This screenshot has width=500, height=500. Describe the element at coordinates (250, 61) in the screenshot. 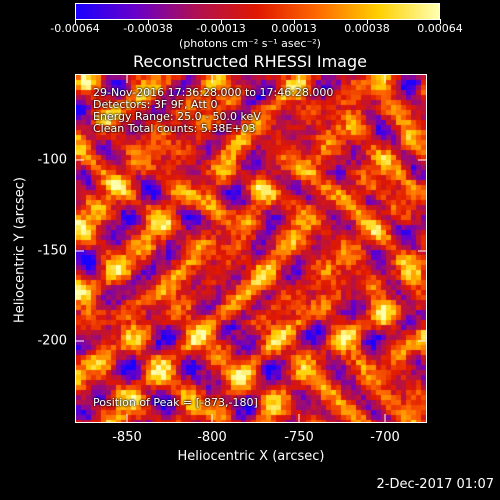

I see `plot-title: Reconstructed RHESSI Image` at that location.